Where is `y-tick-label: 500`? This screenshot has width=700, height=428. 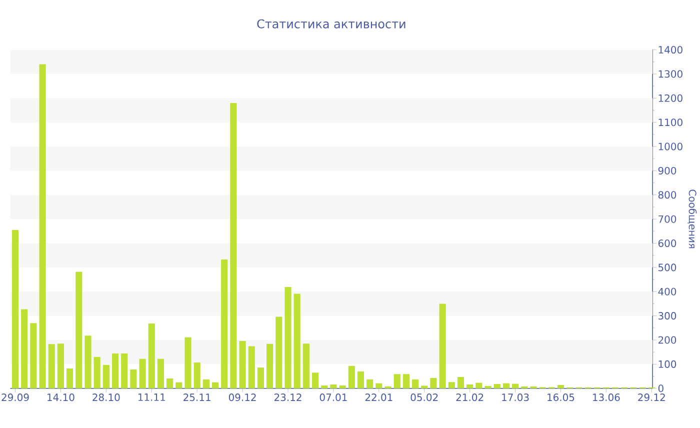 y-tick-label: 500 is located at coordinates (667, 268).